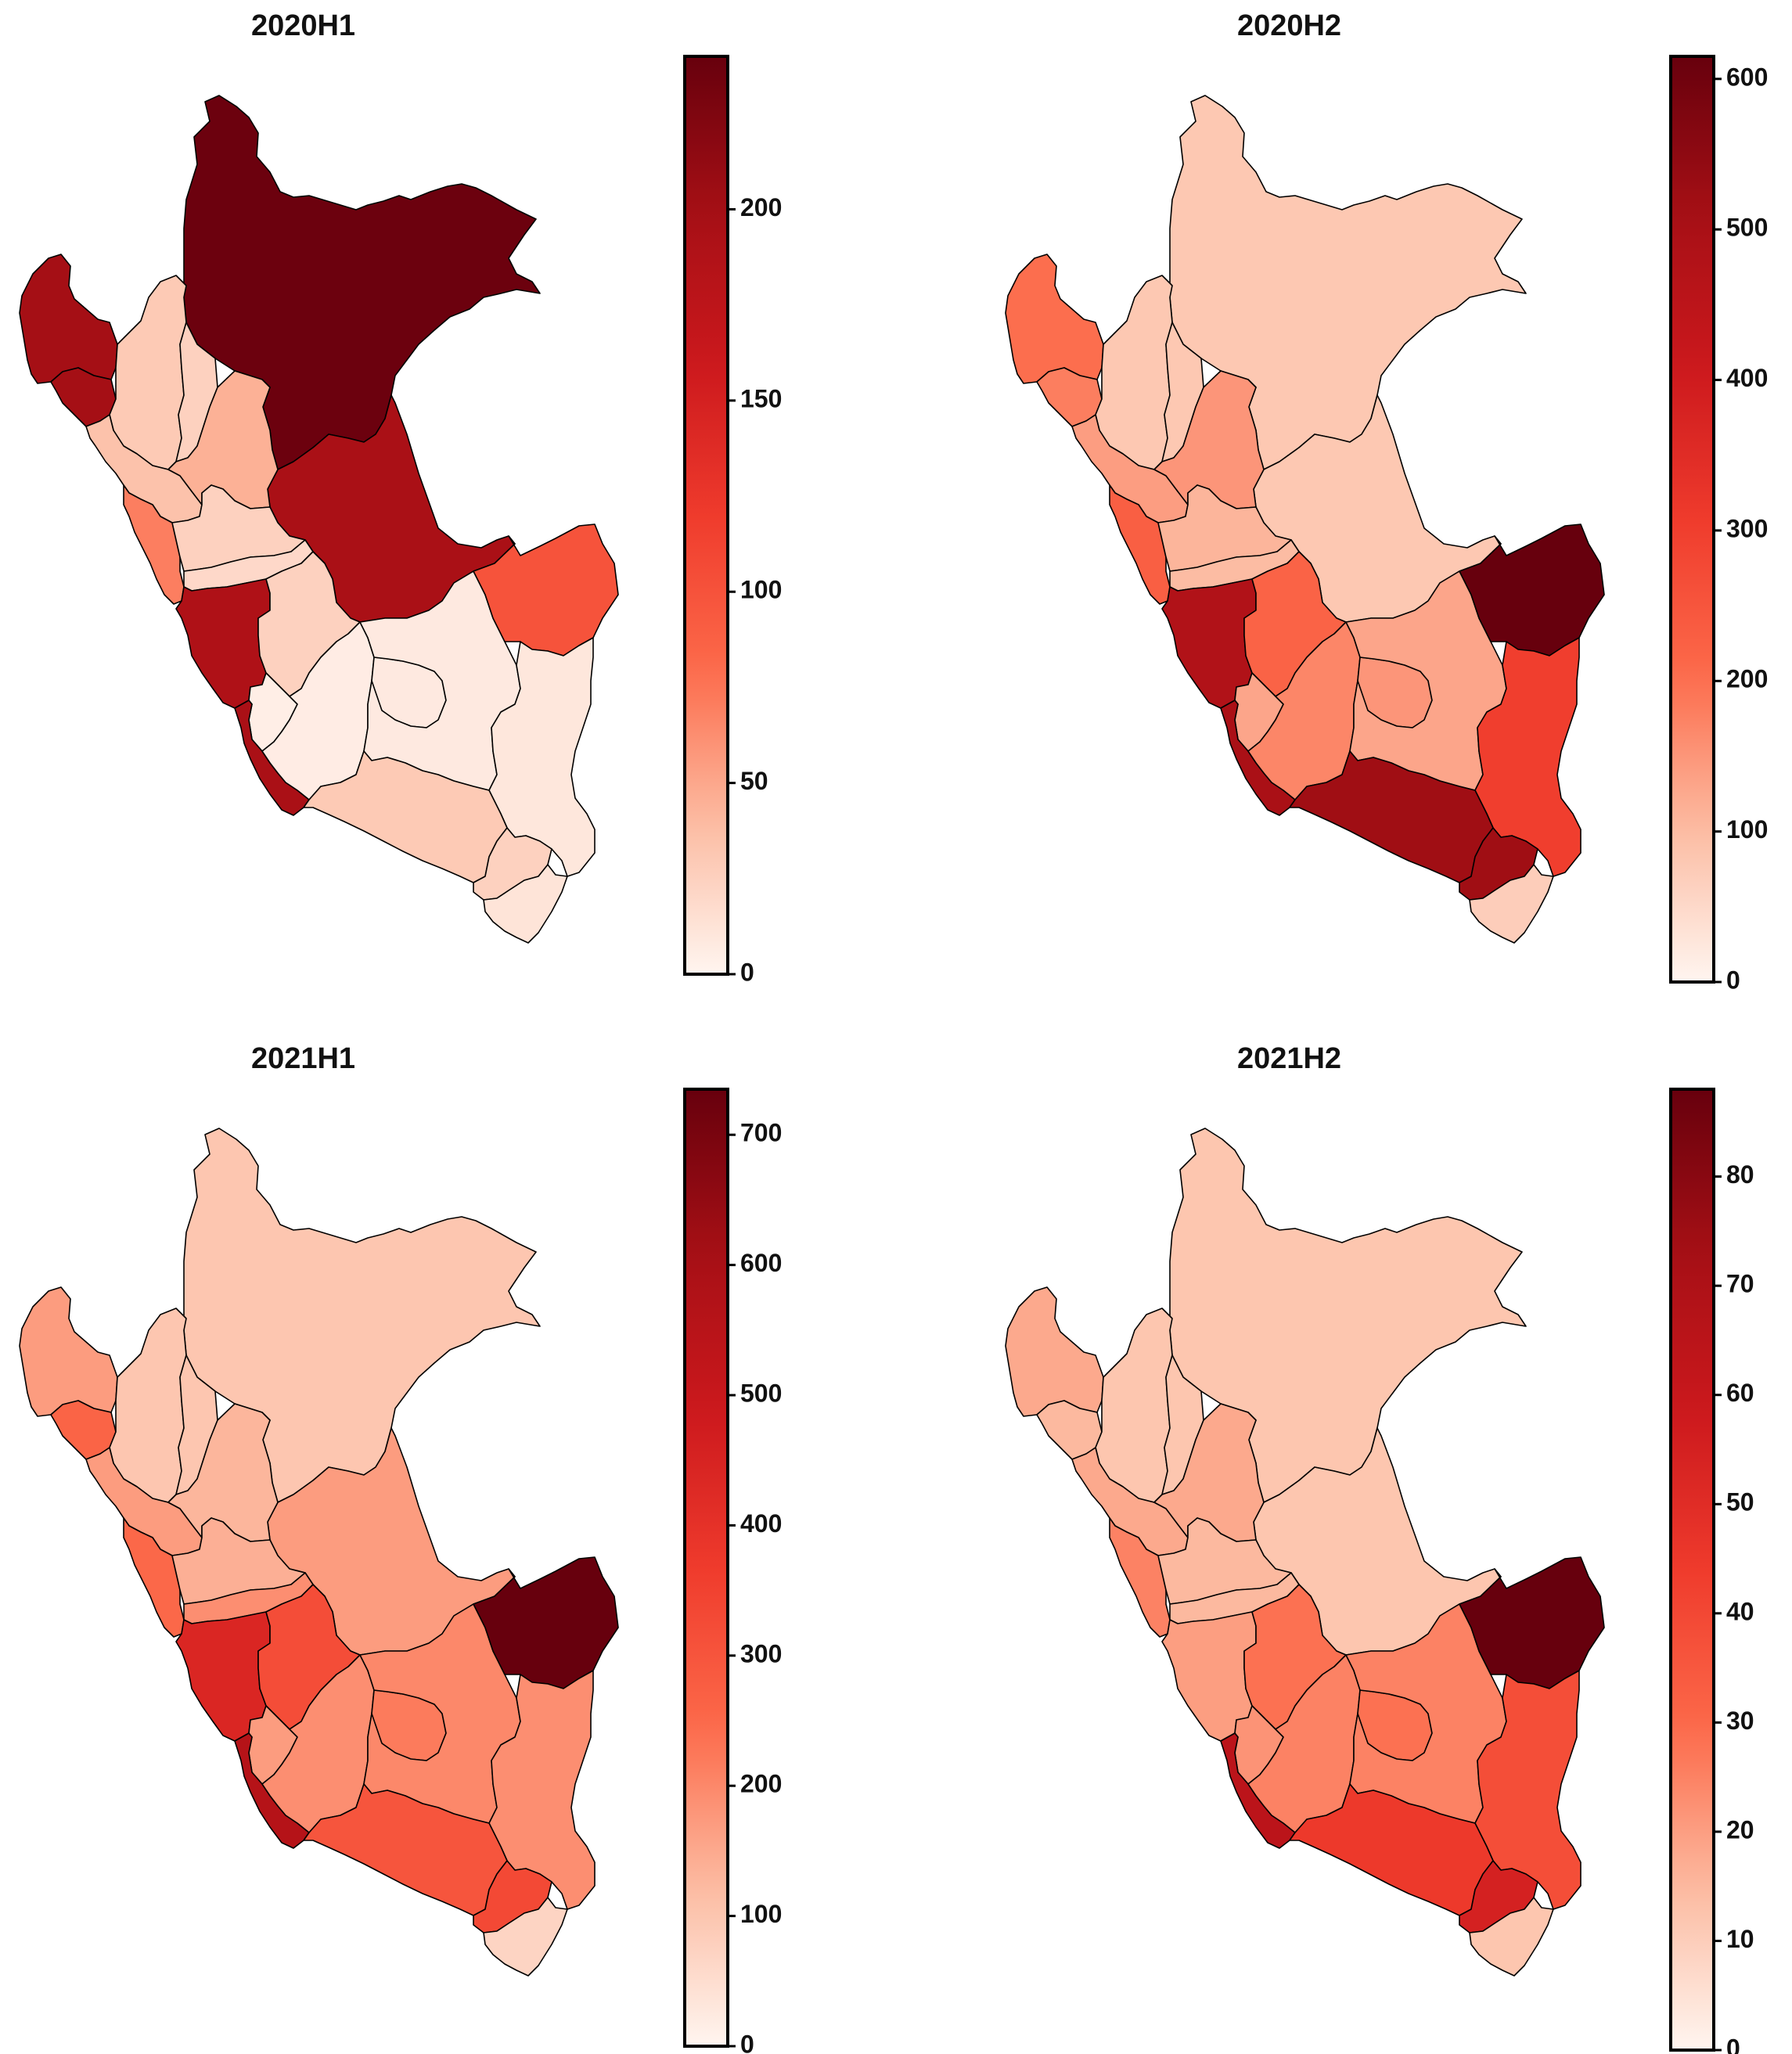 This screenshot has height=2054, width=1792. Describe the element at coordinates (1289, 1058) in the screenshot. I see `panel-title: 2021H2` at that location.